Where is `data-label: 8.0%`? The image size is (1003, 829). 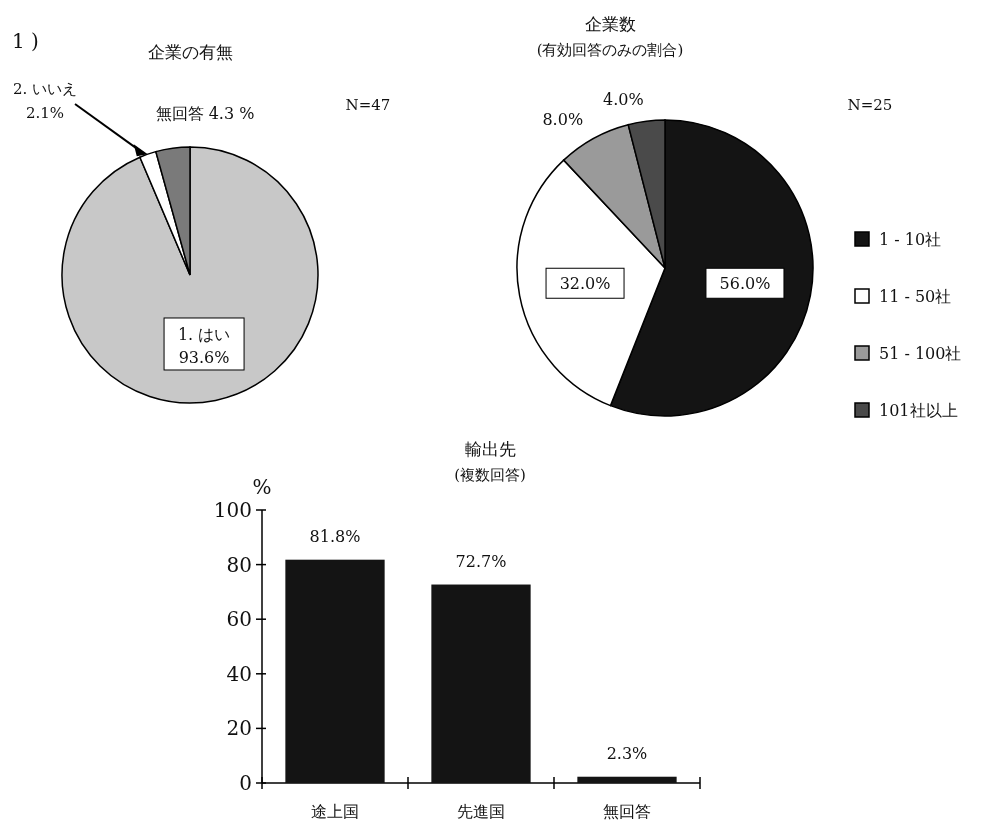 data-label: 8.0% is located at coordinates (563, 120).